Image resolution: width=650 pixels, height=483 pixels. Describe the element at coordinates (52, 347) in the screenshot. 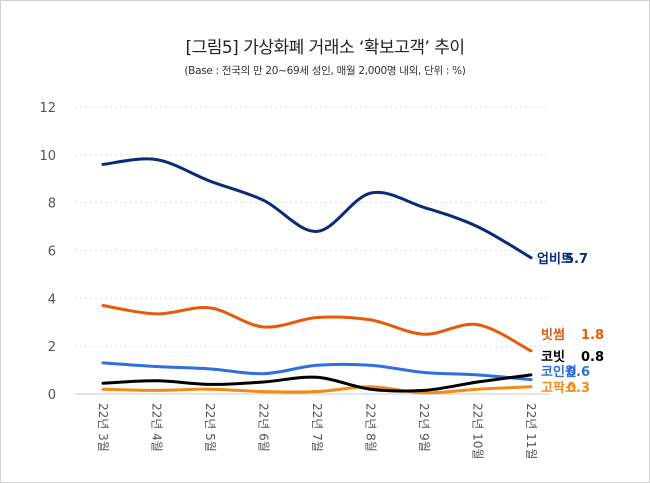

I see `y-tick-label: 2` at that location.